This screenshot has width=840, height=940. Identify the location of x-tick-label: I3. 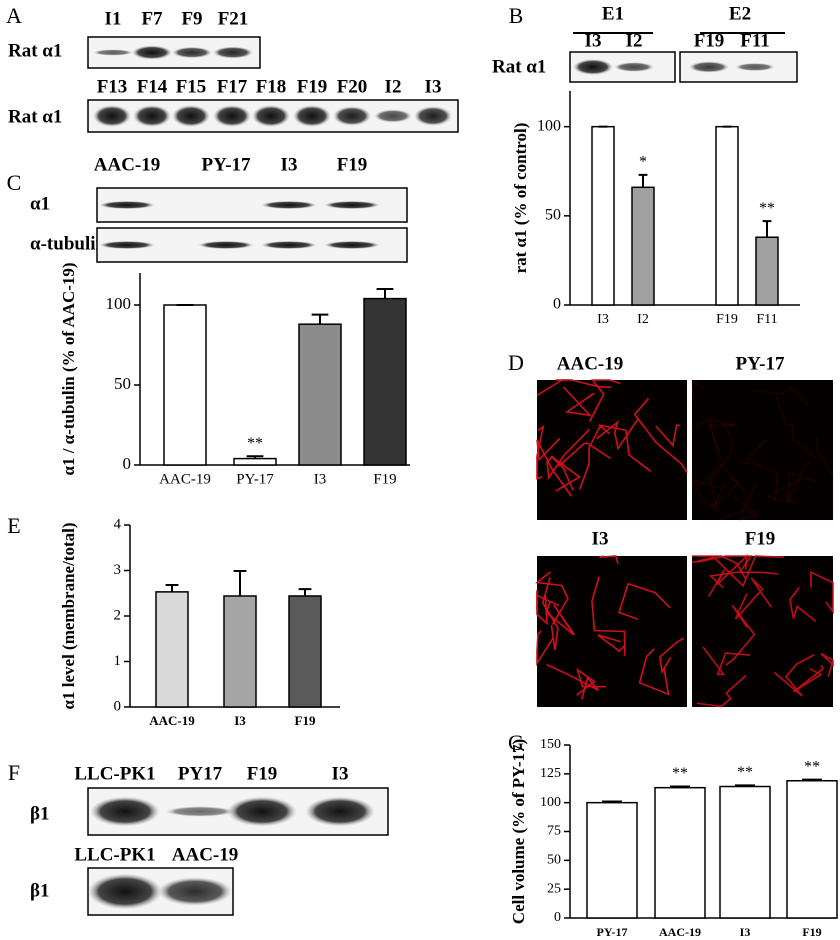
(603, 319).